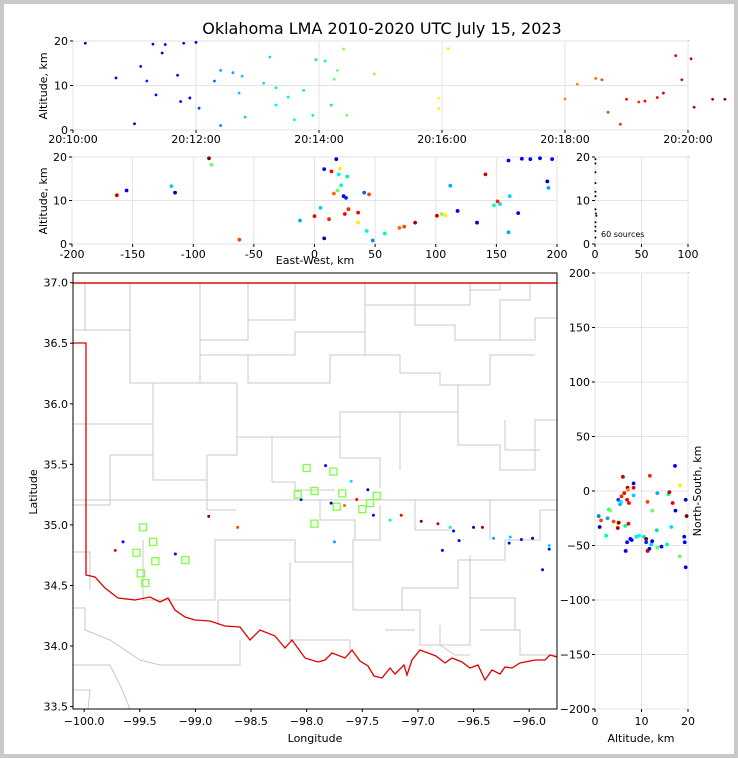  What do you see at coordinates (362, 721) in the screenshot?
I see `x-tick-label: −97.5` at bounding box center [362, 721].